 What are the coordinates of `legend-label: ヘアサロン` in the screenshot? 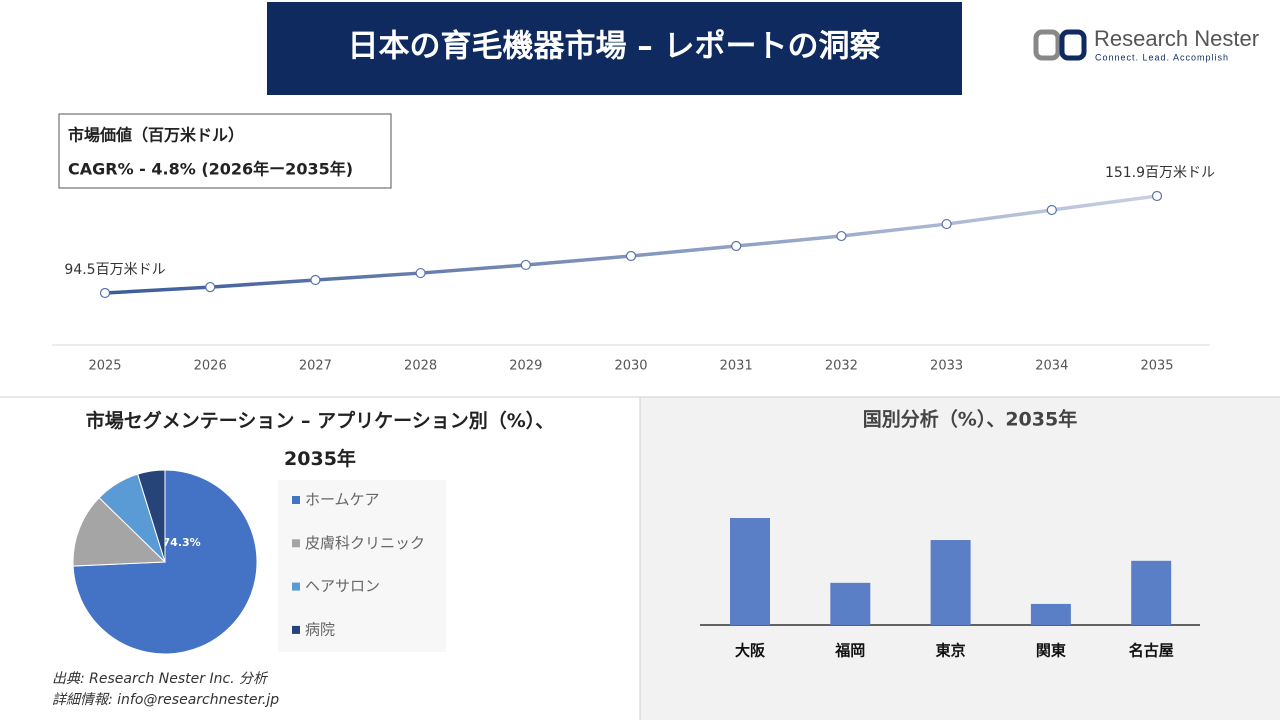 It's located at (342, 586).